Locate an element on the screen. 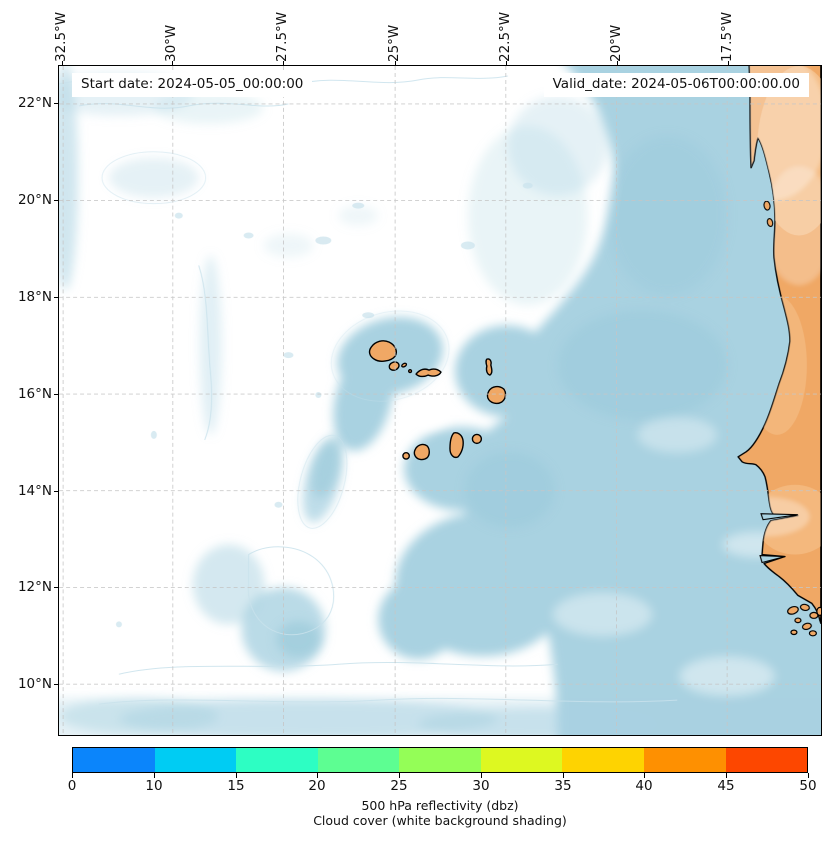  colorbar-tick-label: 40 is located at coordinates (644, 786).